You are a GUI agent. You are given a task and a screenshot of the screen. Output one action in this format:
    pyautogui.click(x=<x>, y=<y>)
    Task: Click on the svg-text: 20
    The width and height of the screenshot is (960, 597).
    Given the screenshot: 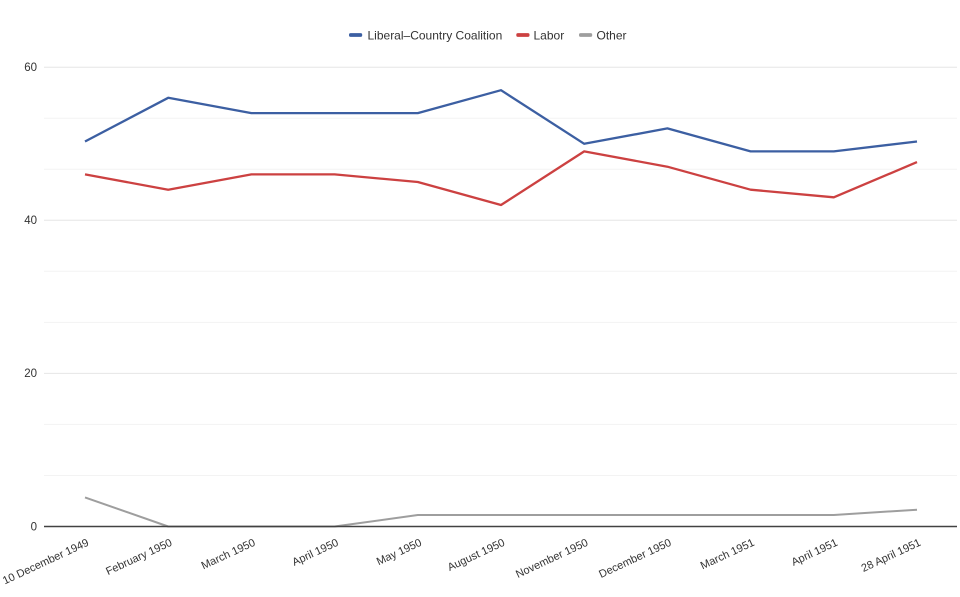 What is the action you would take?
    pyautogui.click(x=30, y=374)
    